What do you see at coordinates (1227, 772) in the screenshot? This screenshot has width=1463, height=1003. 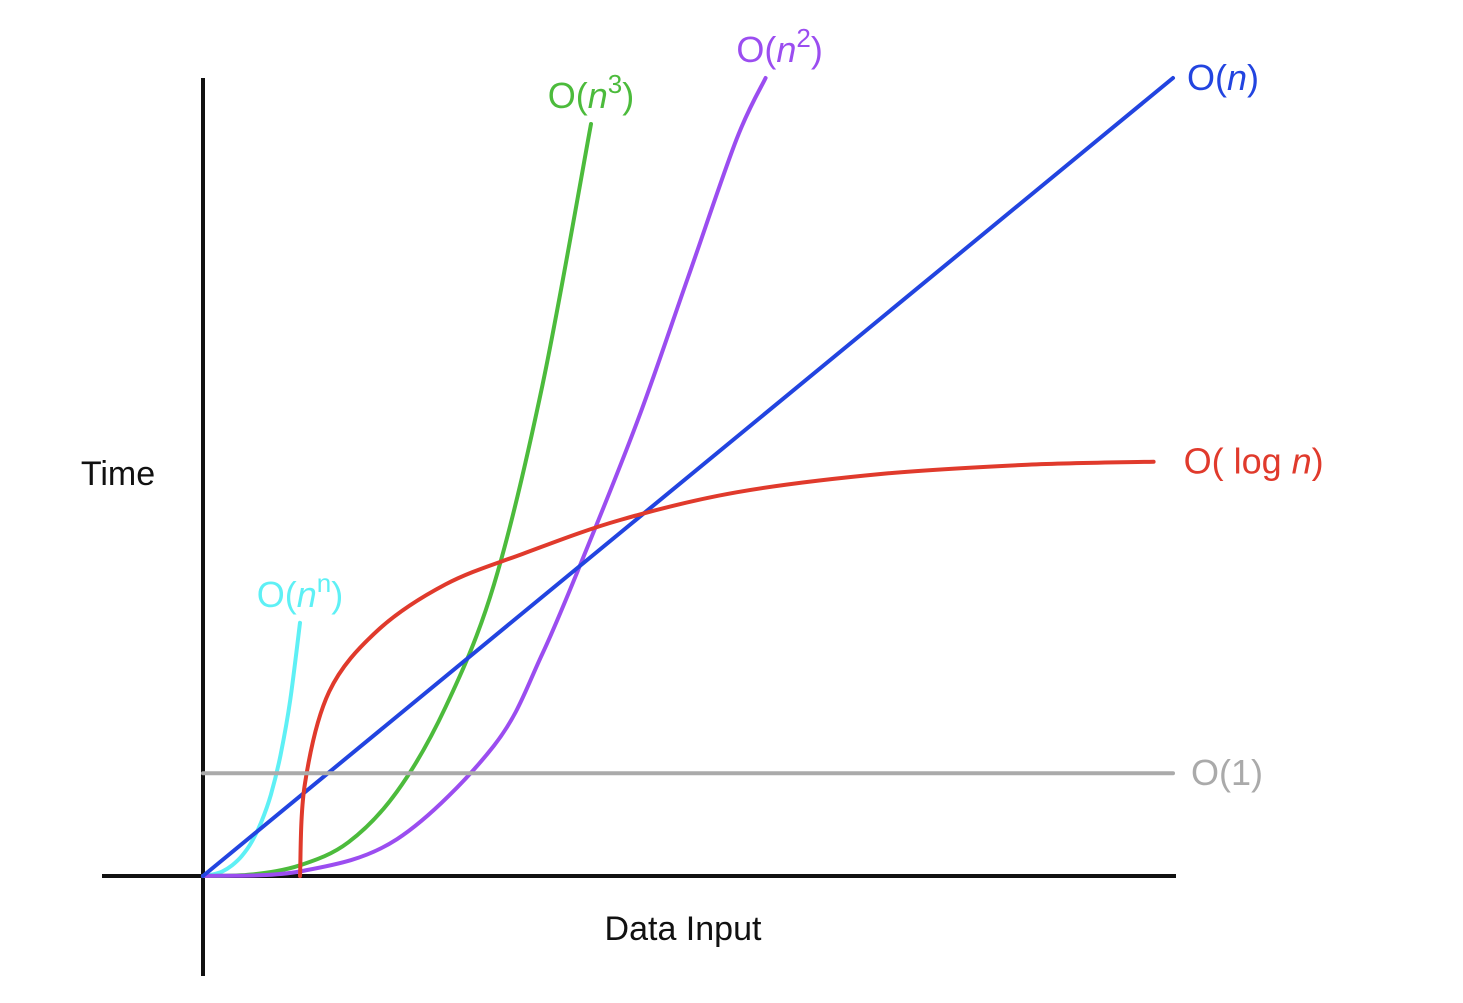 I see `series-label-o-1: O(1)` at bounding box center [1227, 772].